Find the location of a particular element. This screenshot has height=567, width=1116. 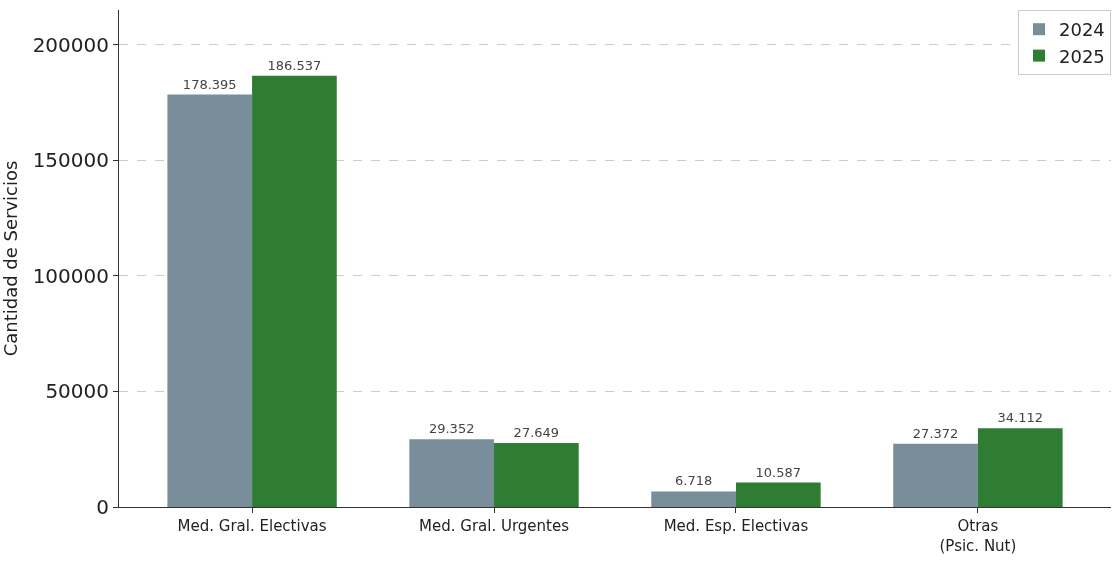

y-tick-label: 150000 is located at coordinates (70, 160).